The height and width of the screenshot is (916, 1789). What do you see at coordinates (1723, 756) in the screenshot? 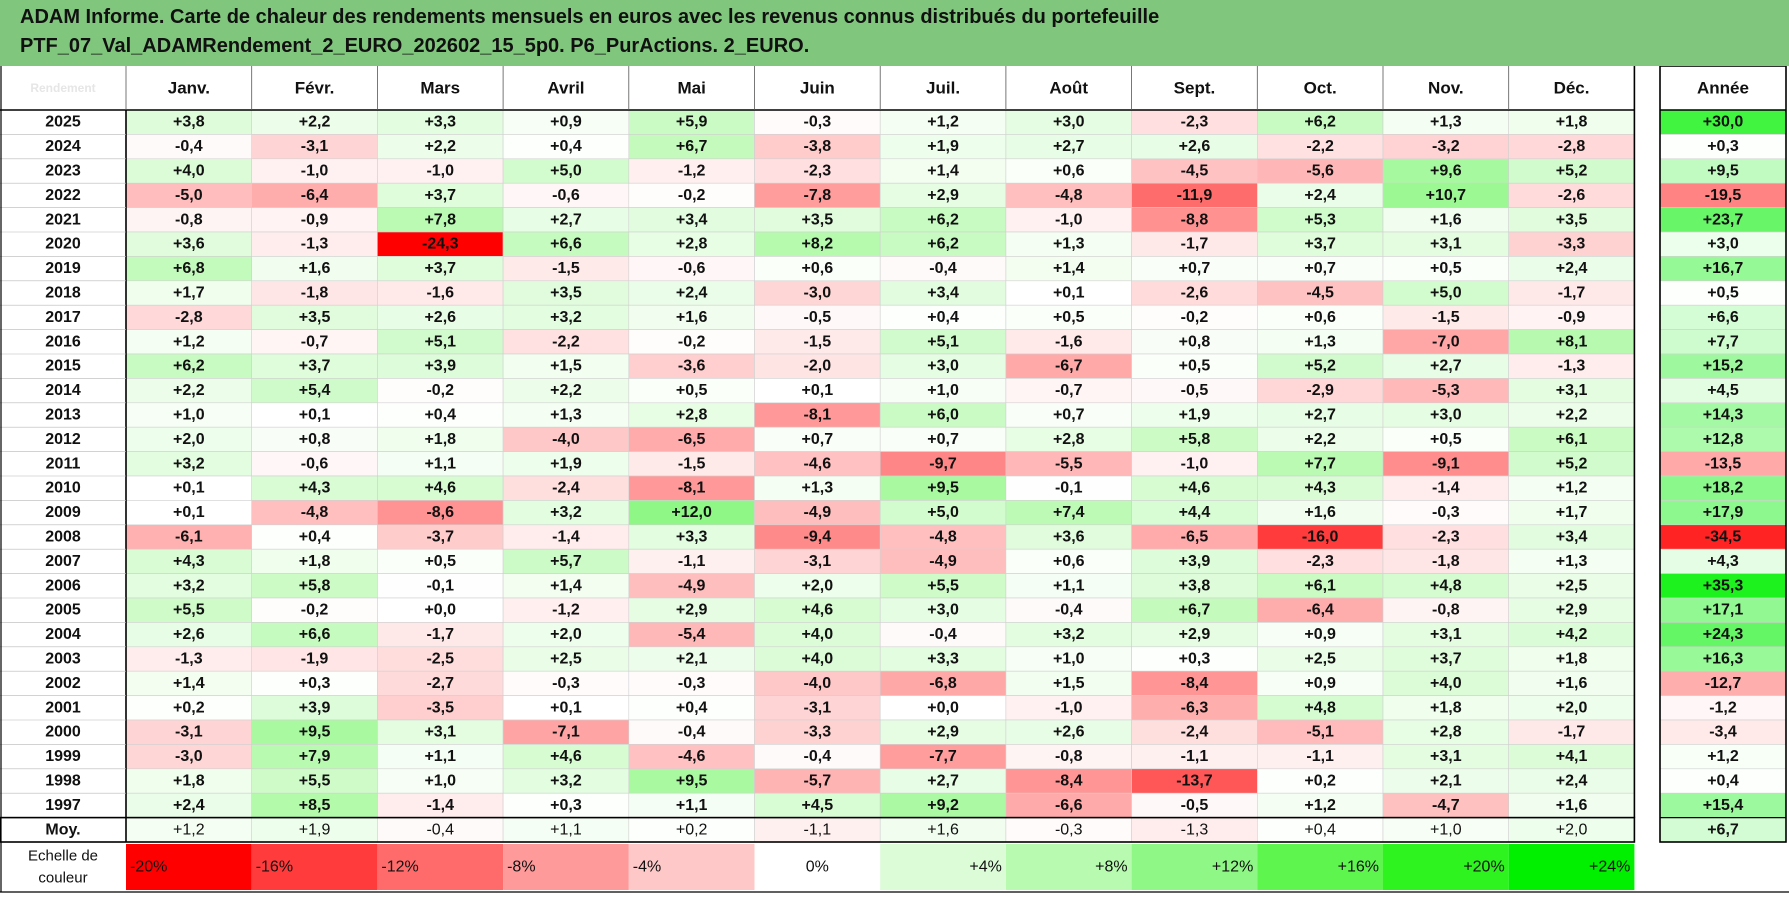
I see `annual-cell-value: +1,2` at bounding box center [1723, 756].